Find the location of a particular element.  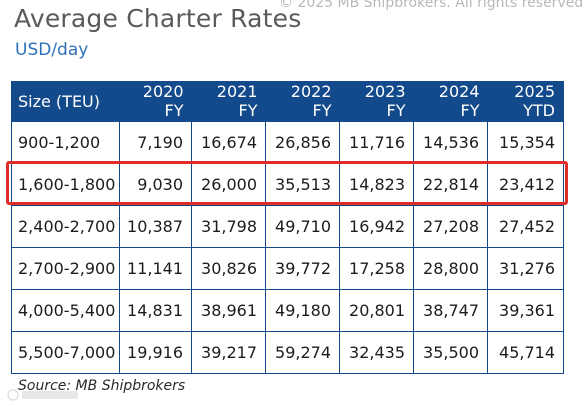

column-header-year: 2024 is located at coordinates (459, 91).